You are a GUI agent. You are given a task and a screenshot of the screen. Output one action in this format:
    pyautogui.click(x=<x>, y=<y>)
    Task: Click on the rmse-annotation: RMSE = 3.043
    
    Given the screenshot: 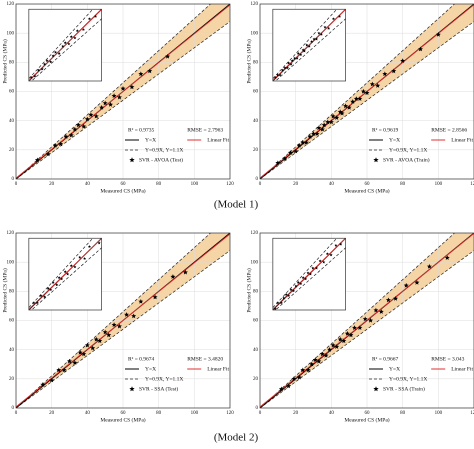 What is the action you would take?
    pyautogui.click(x=447, y=359)
    